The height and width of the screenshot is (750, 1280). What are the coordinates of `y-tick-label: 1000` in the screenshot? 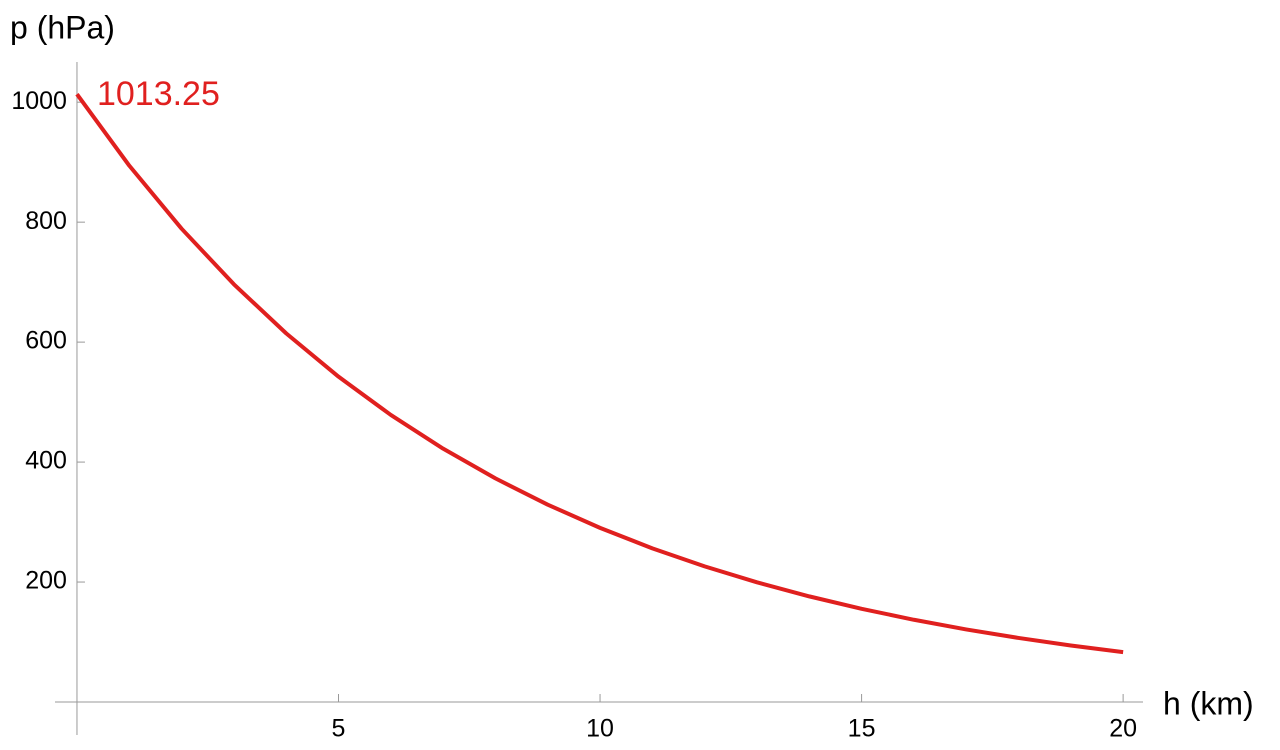 It's located at (39, 101).